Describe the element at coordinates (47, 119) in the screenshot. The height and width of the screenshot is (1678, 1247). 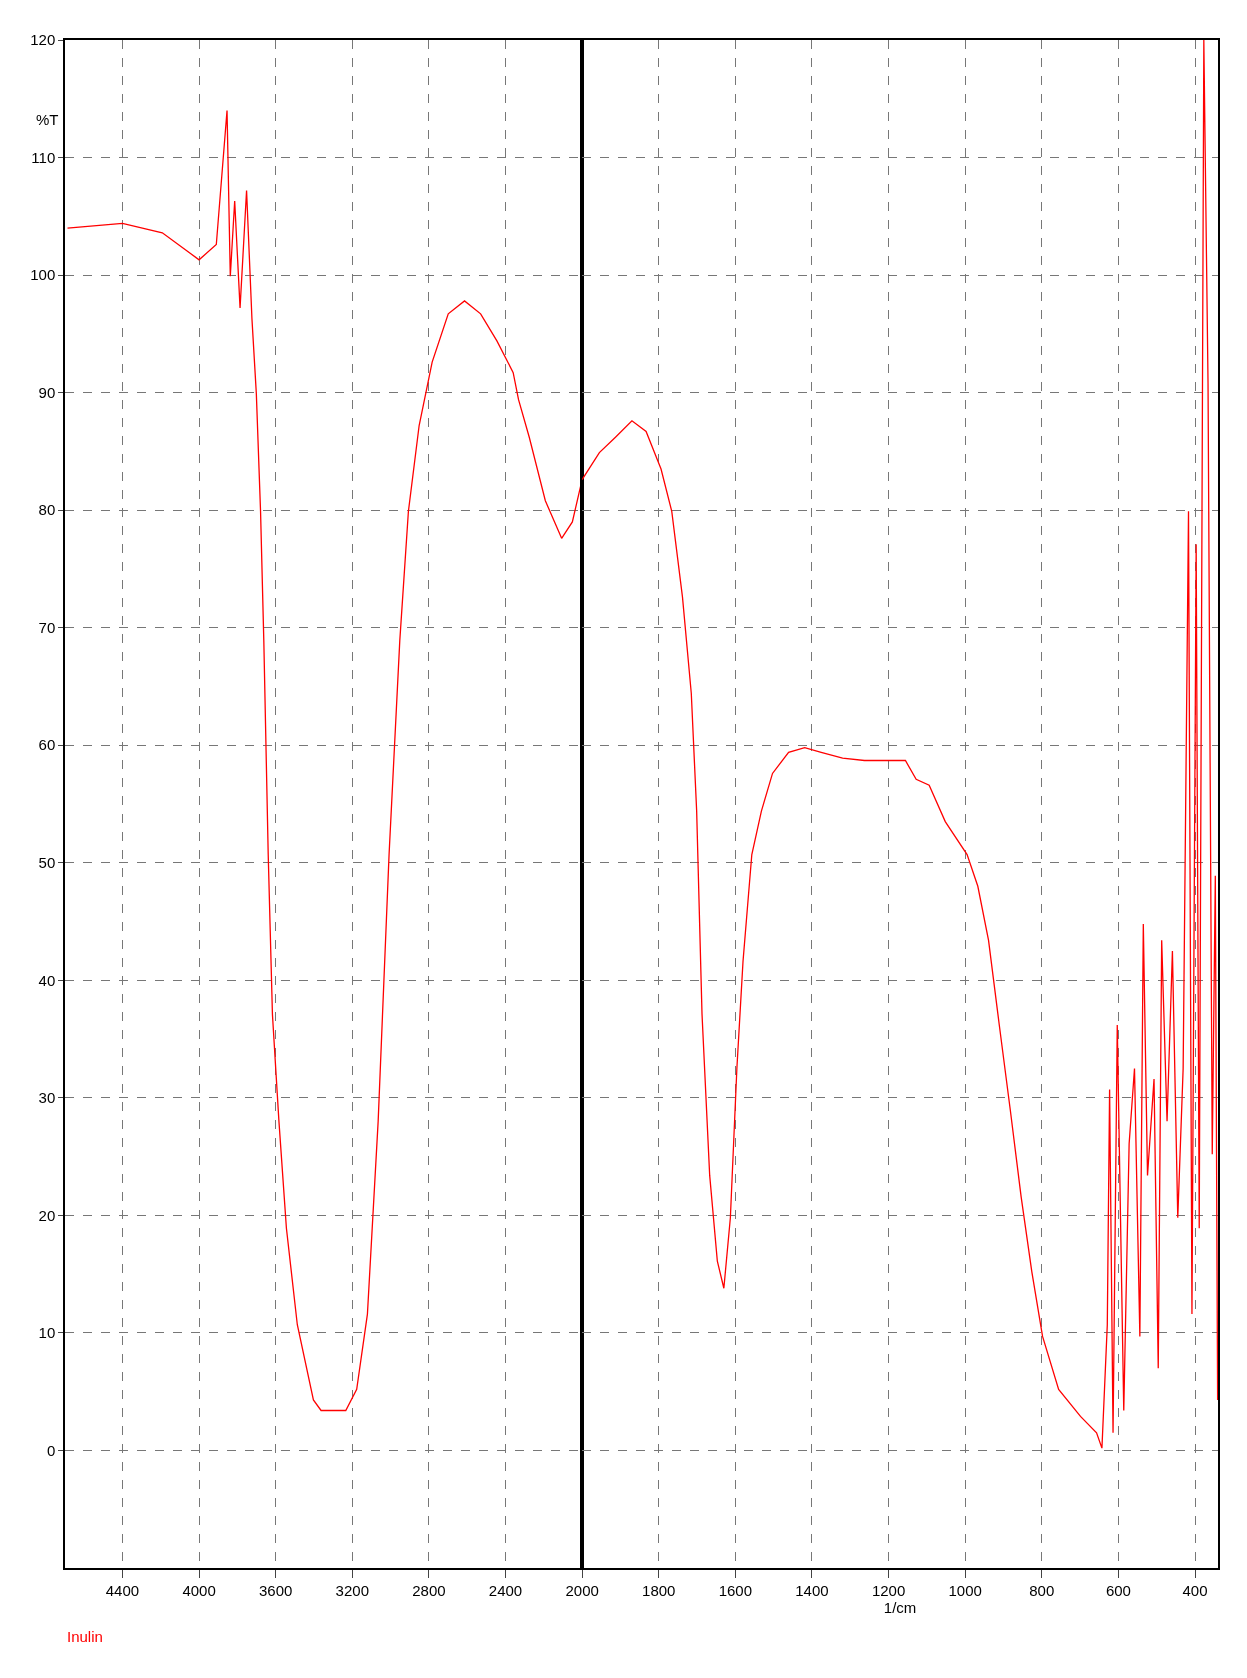
I see `y-axis-title: %T` at that location.